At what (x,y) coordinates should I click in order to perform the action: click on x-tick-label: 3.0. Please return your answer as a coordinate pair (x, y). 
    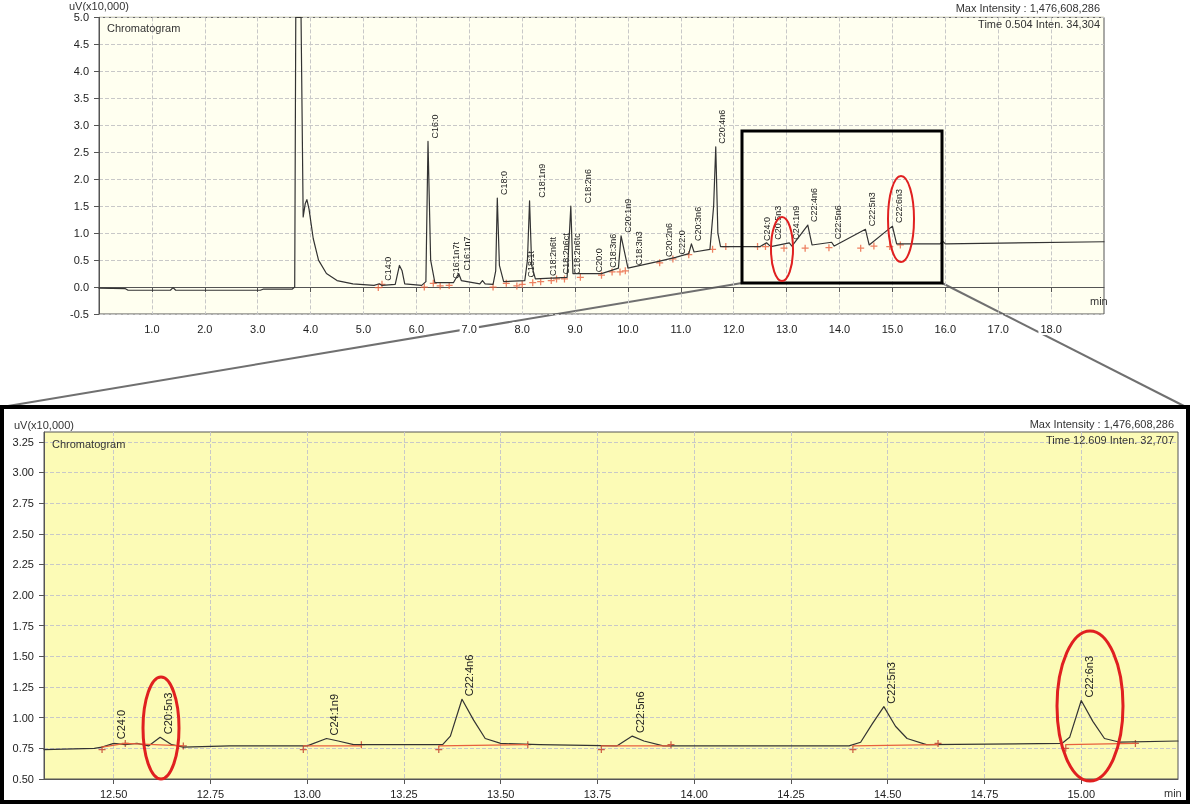
    Looking at the image, I should click on (258, 328).